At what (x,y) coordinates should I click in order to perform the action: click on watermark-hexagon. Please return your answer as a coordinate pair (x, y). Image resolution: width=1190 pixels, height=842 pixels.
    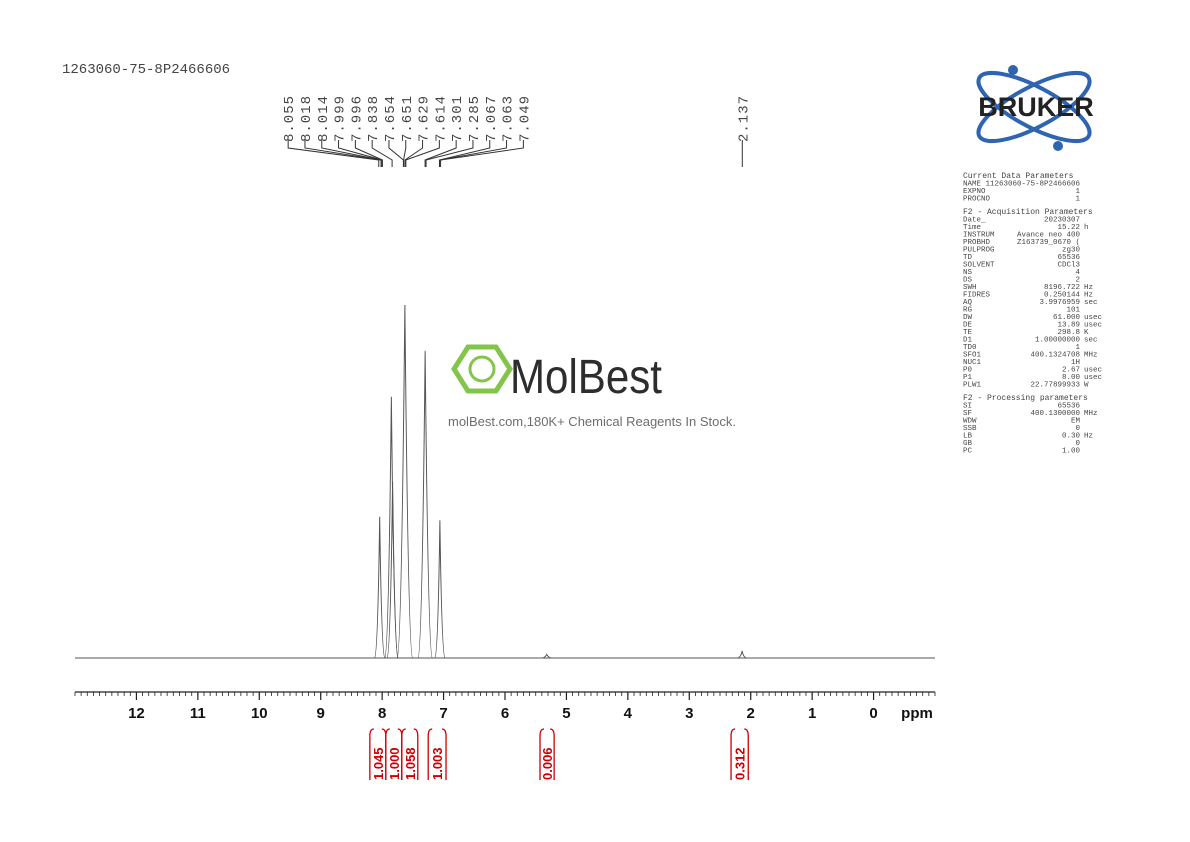
    Looking at the image, I should click on (482, 369).